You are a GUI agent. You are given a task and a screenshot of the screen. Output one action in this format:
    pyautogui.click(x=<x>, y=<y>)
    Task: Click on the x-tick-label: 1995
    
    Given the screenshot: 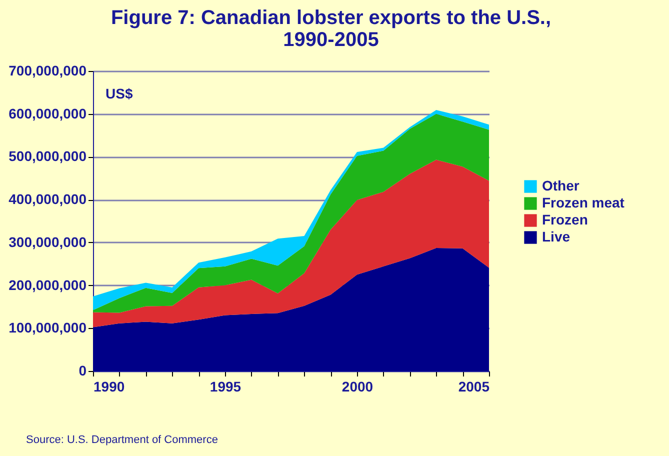 What is the action you would take?
    pyautogui.click(x=226, y=386)
    